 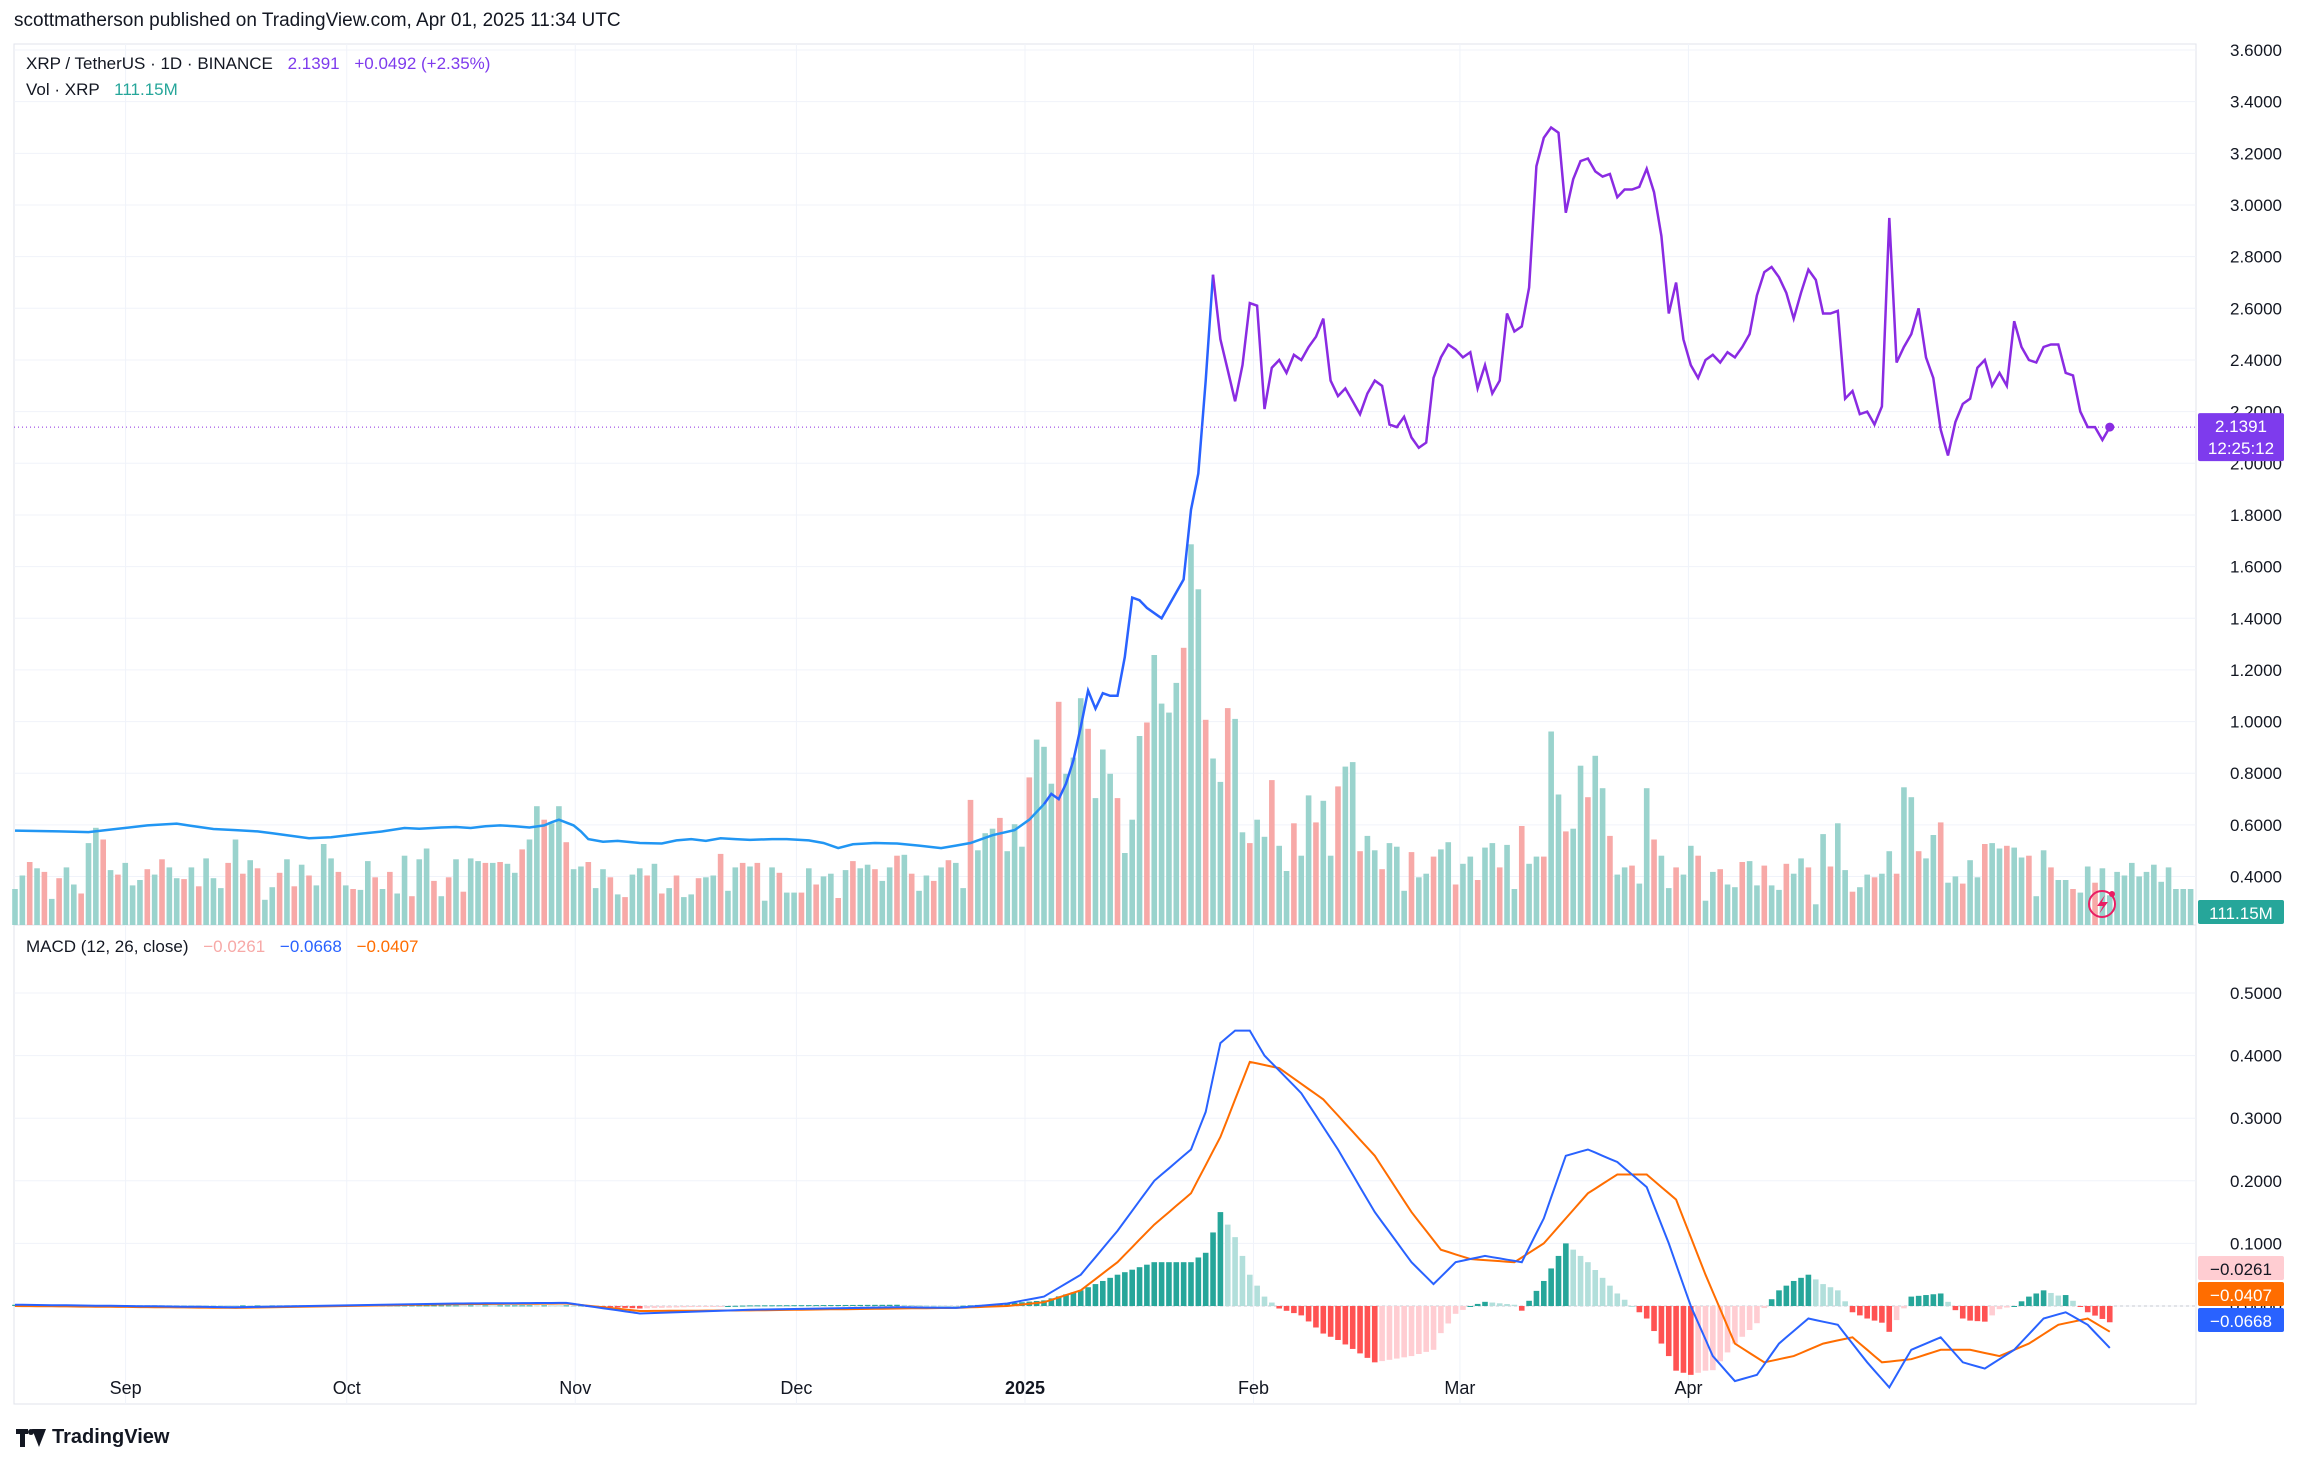 What do you see at coordinates (310, 946) in the screenshot?
I see `macd-line-value: −0.0668` at bounding box center [310, 946].